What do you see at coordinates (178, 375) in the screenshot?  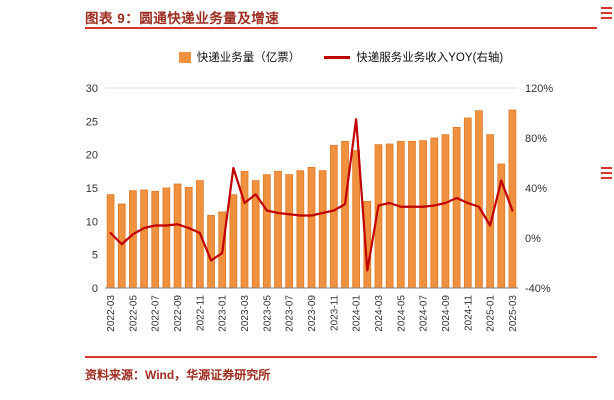 I see `source-note: 资料来源：Wind，华源证券研究所` at bounding box center [178, 375].